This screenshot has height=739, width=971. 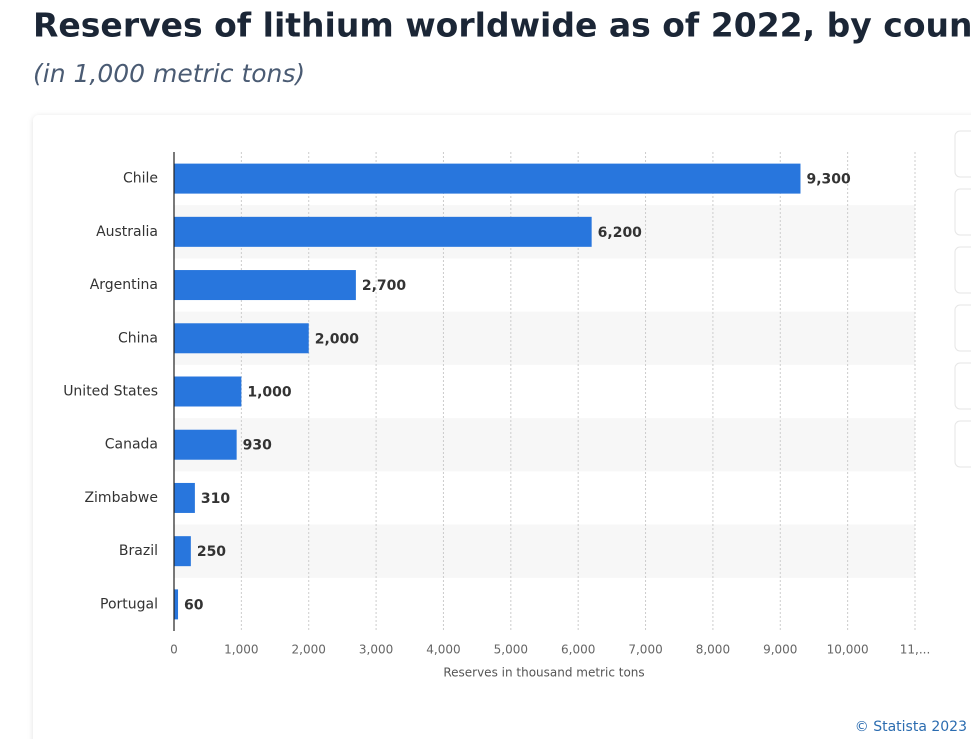 What do you see at coordinates (309, 650) in the screenshot?
I see `x-tick-label: 2,000` at bounding box center [309, 650].